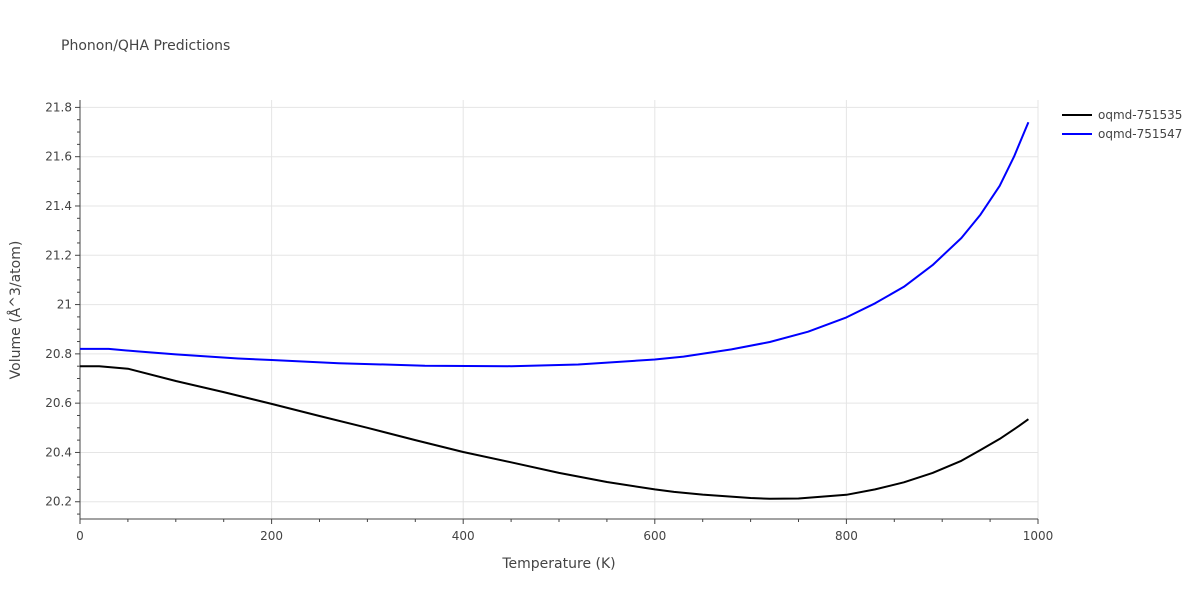  I want to click on x-tick-label: 0, so click(80, 536).